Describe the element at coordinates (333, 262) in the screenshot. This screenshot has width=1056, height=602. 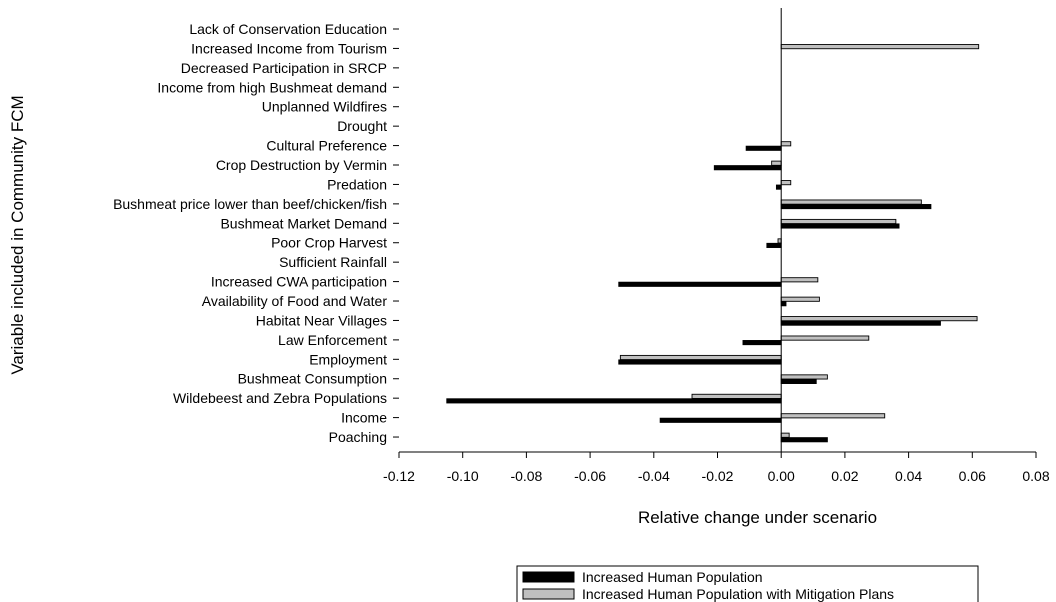
I see `y-category-label: Sufficient Rainfall` at that location.